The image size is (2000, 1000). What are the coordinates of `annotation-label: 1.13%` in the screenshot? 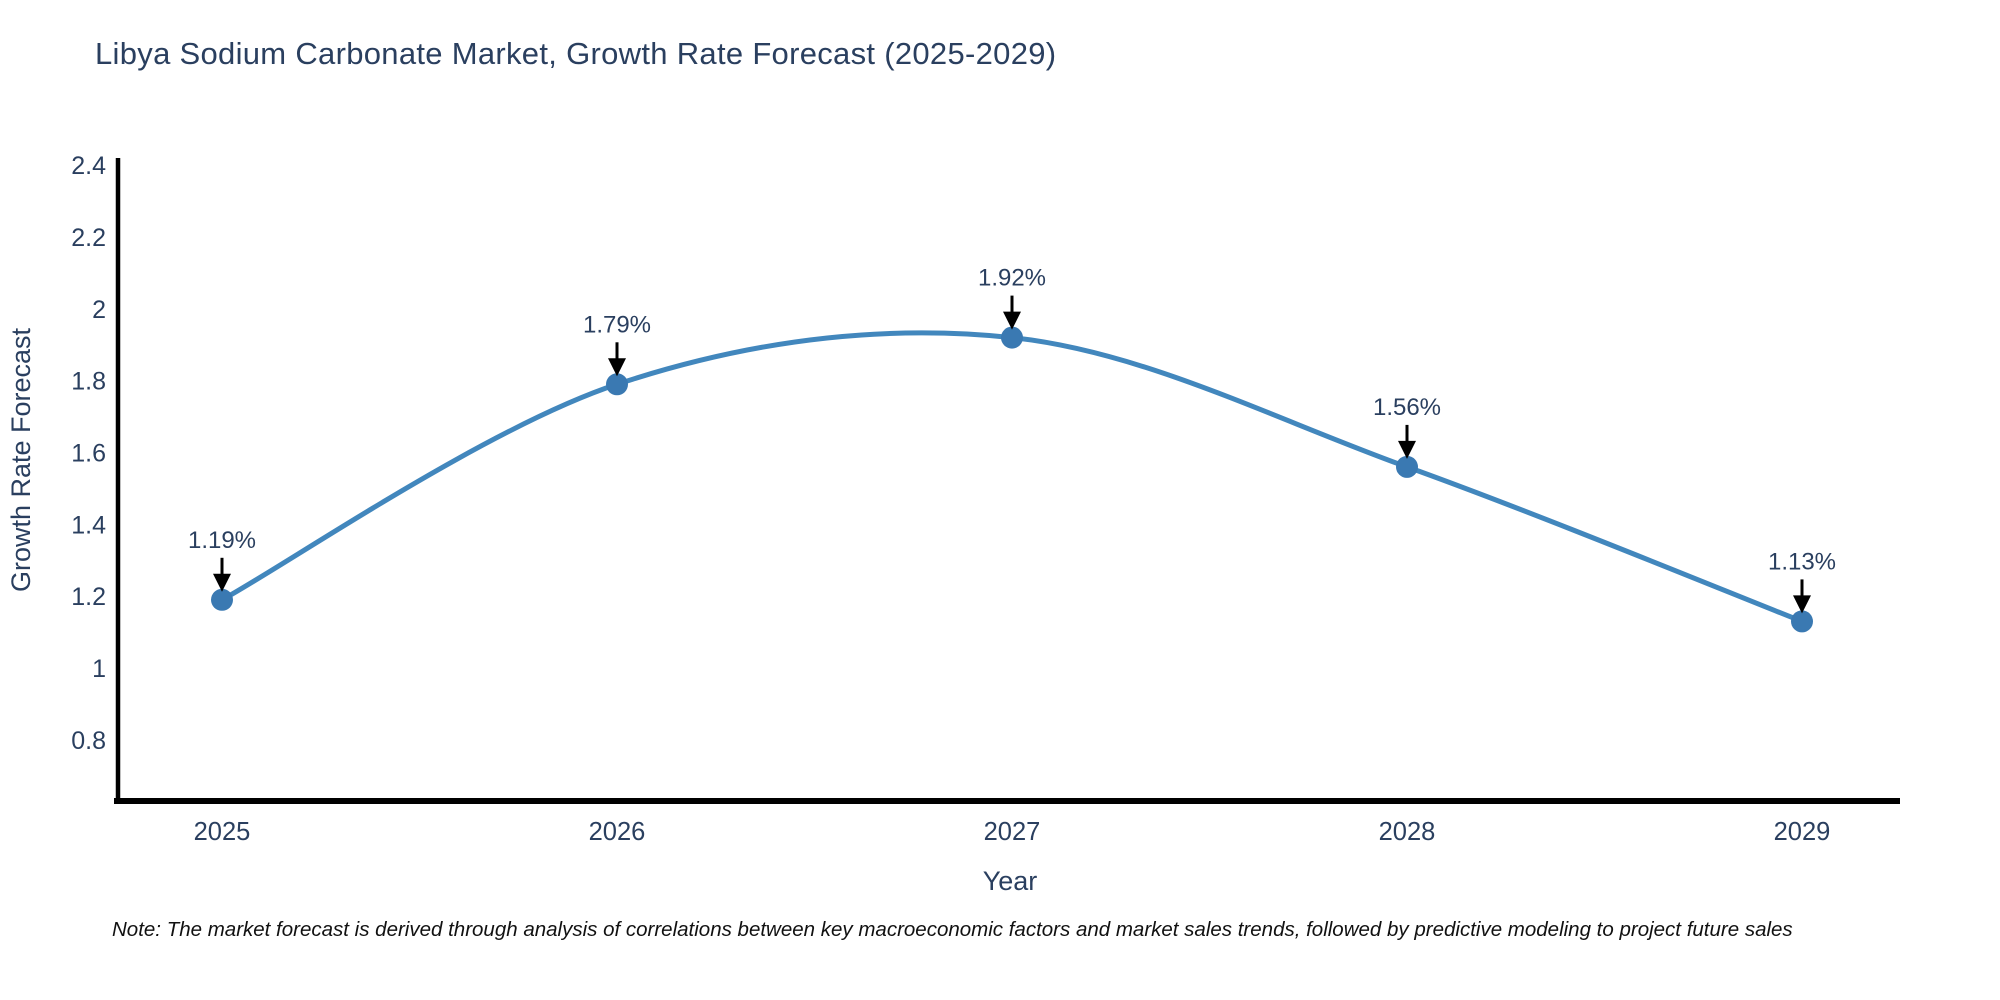 It's located at (1802, 561).